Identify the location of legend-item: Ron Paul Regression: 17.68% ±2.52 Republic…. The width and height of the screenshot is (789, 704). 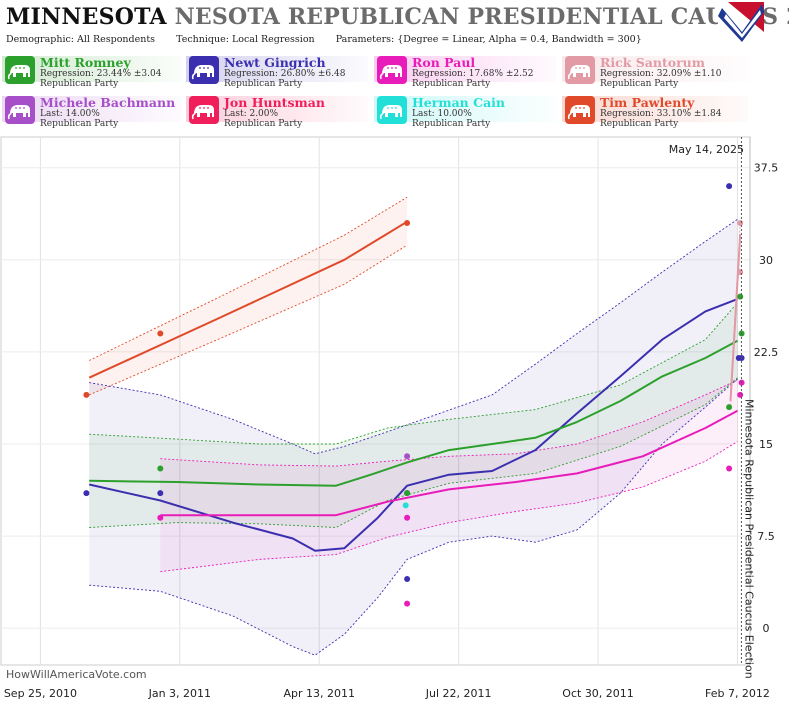
(465, 72).